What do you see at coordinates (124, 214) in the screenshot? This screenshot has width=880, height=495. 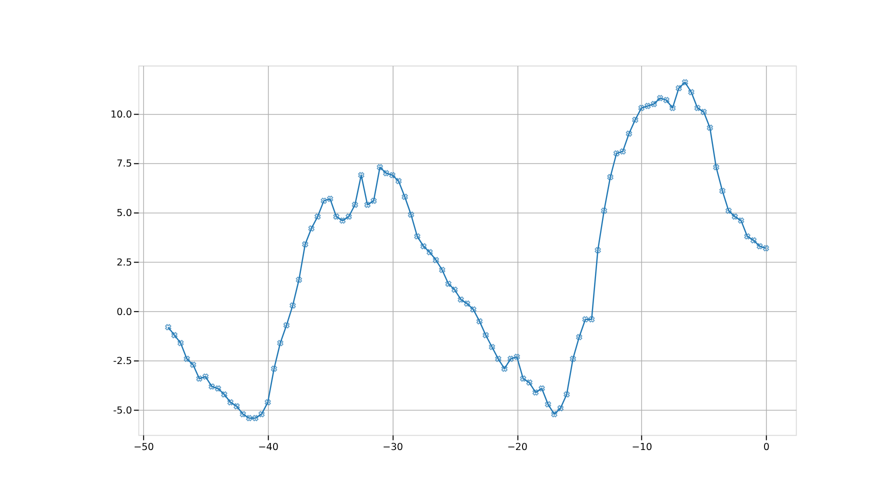 I see `y-tick-label: 5.0` at bounding box center [124, 214].